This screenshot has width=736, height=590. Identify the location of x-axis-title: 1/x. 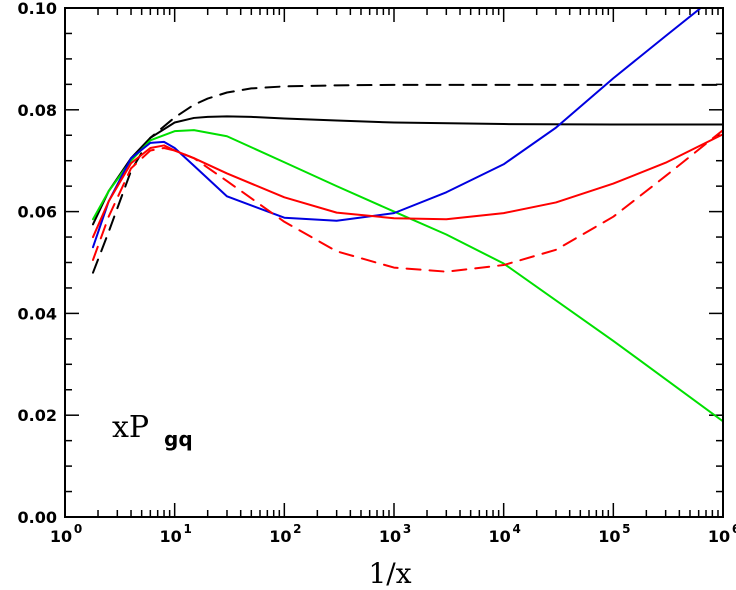
(389, 573).